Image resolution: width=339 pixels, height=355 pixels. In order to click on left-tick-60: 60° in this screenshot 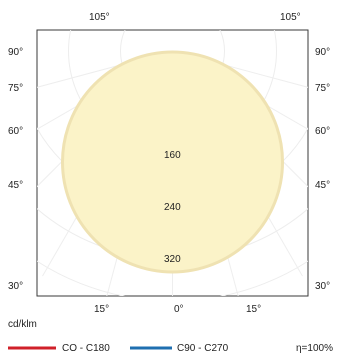, I will do `click(15, 131)`.